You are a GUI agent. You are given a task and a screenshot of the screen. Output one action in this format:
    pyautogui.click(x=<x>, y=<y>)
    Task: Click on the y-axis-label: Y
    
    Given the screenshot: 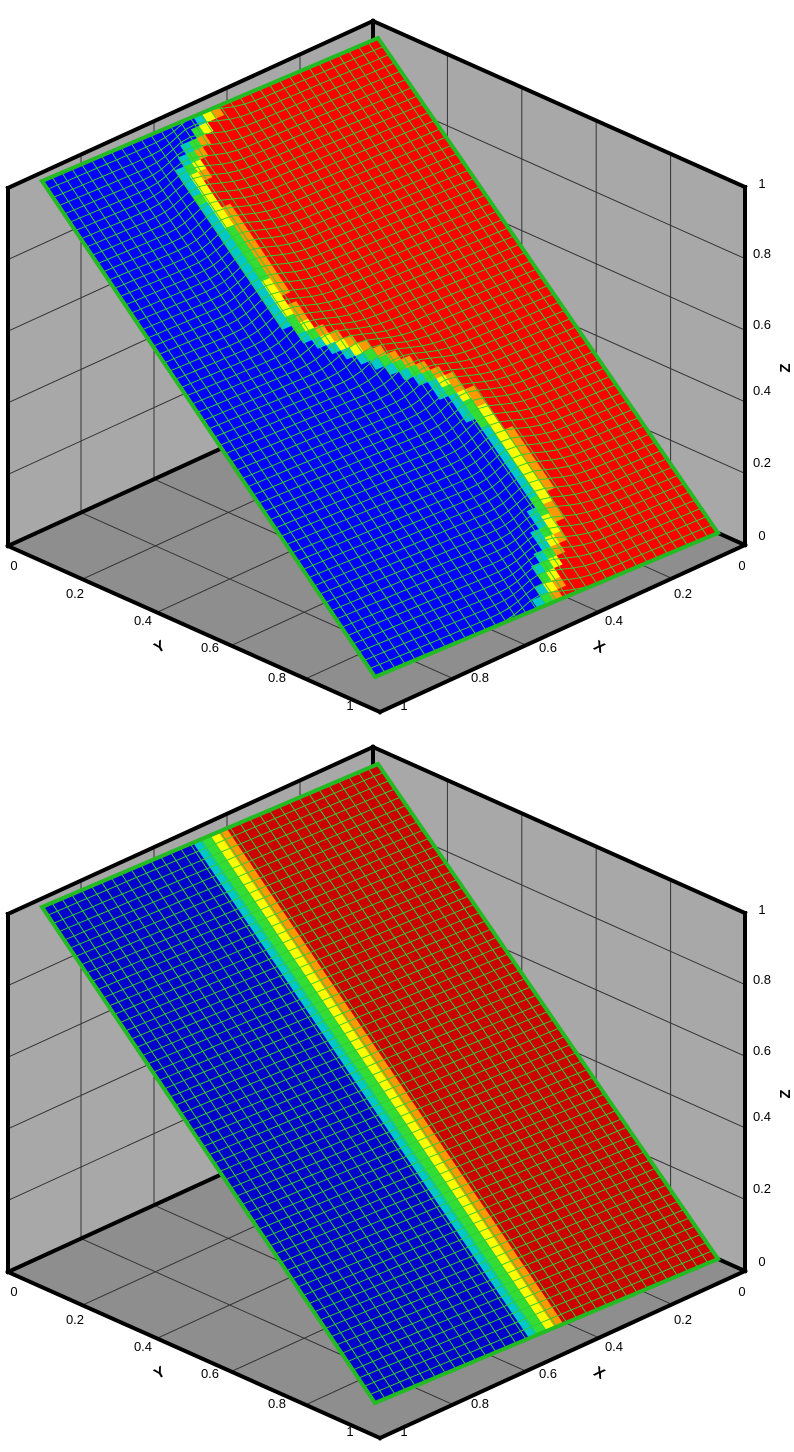 What is the action you would take?
    pyautogui.click(x=159, y=1373)
    